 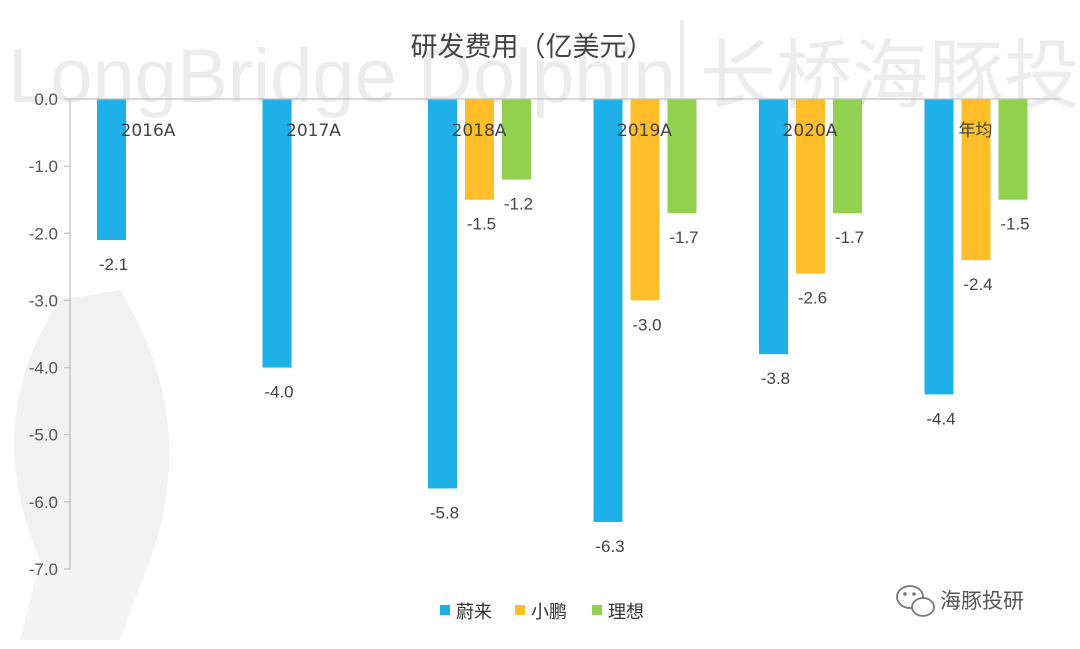 I want to click on y-tick-label: -2.0, so click(x=43, y=233).